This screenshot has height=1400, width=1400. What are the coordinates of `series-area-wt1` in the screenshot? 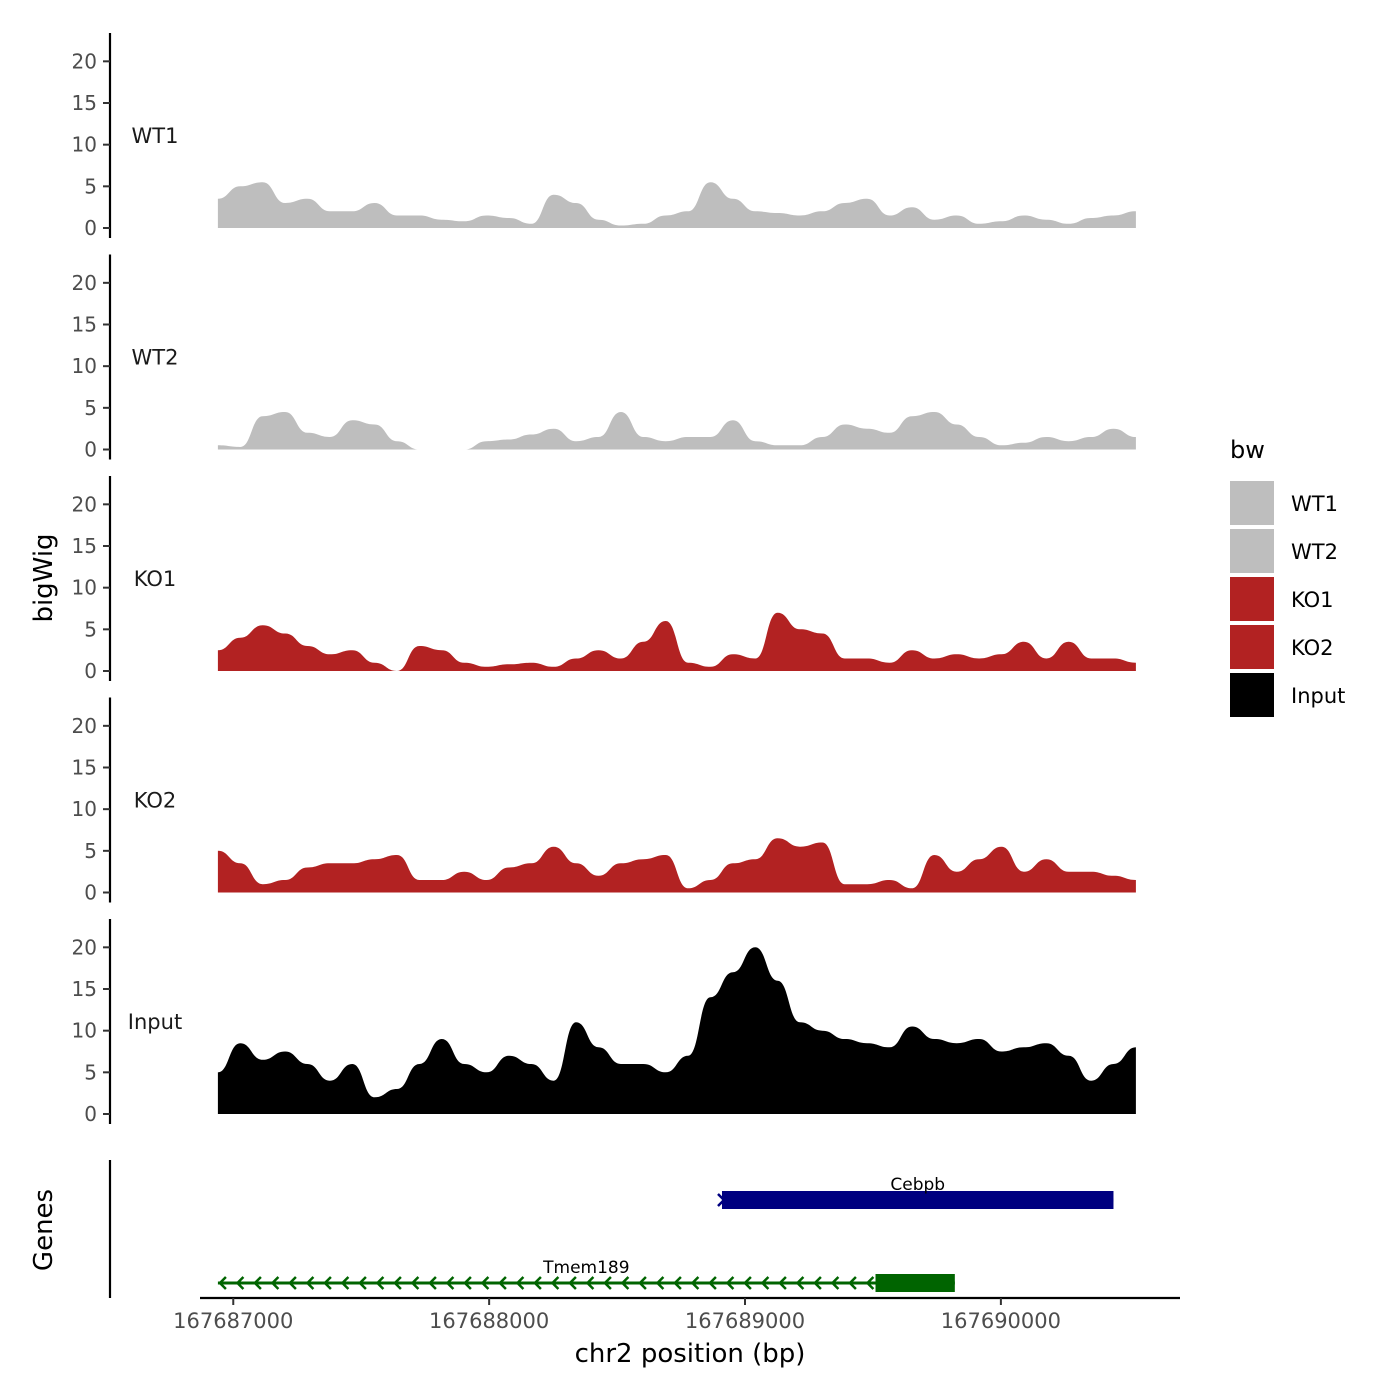 It's located at (676, 205).